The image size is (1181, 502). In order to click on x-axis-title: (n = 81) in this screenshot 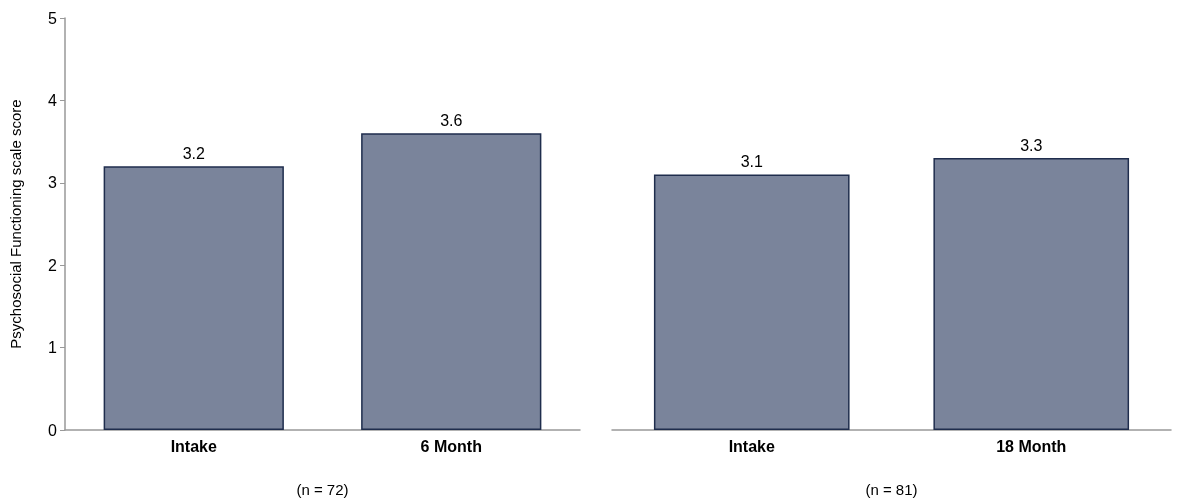, I will do `click(891, 489)`.